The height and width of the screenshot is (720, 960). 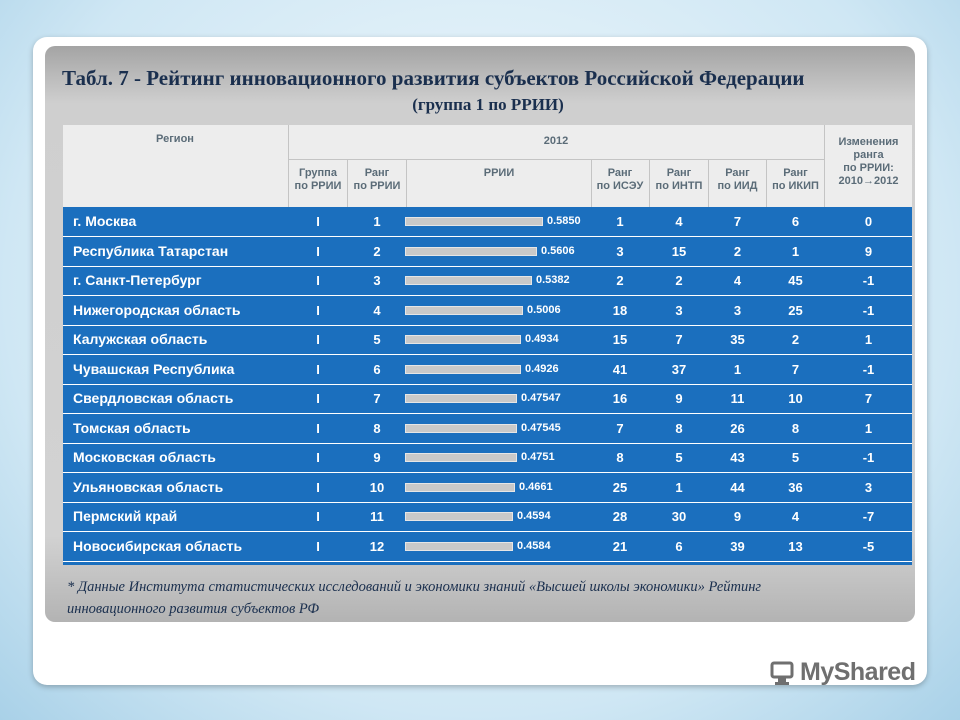 I want to click on cell-rank: 7, so click(x=377, y=398).